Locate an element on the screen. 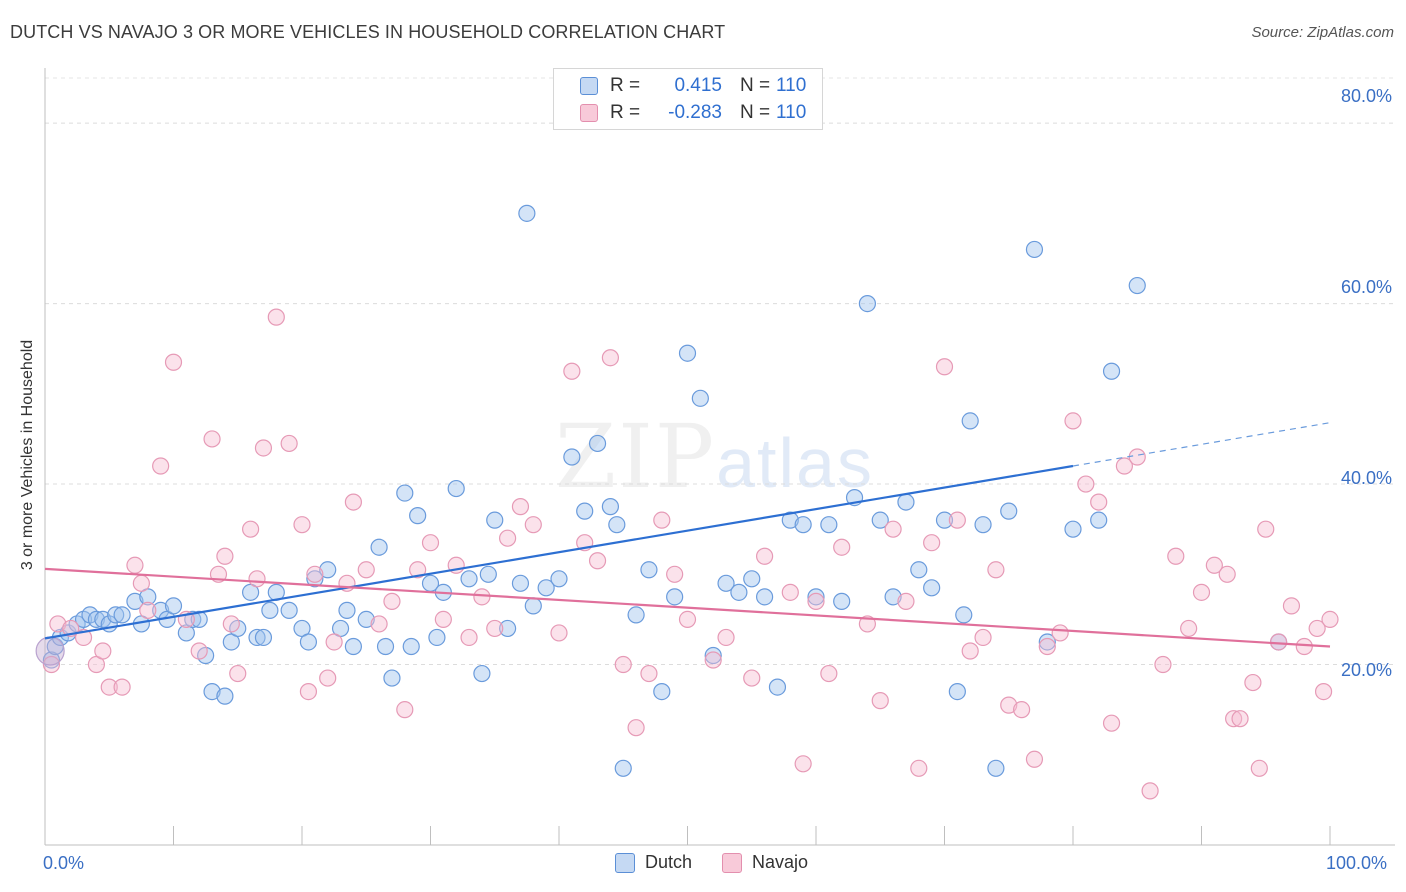 The height and width of the screenshot is (892, 1406). series-legend: Dutch Navajo is located at coordinates (726, 862).